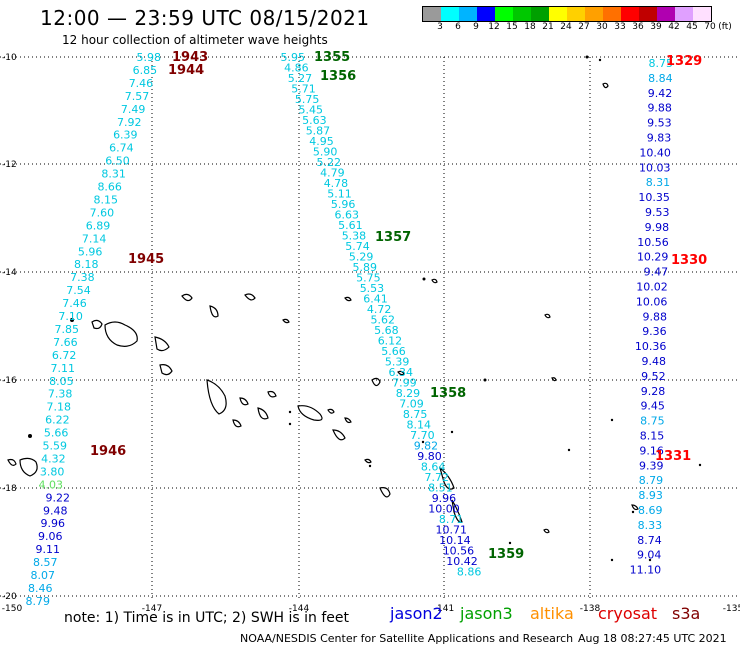 The width and height of the screenshot is (740, 650). Describe the element at coordinates (347, 215) in the screenshot. I see `wave-height-label: 6.63` at that location.